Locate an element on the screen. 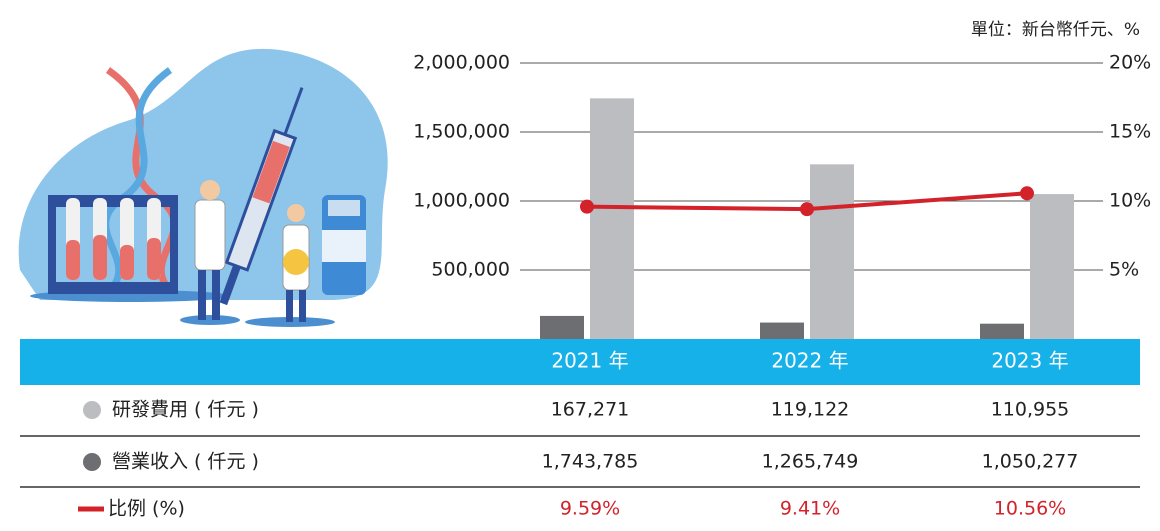 The image size is (1160, 531). y2-tick-label: 5% is located at coordinates (1124, 270).